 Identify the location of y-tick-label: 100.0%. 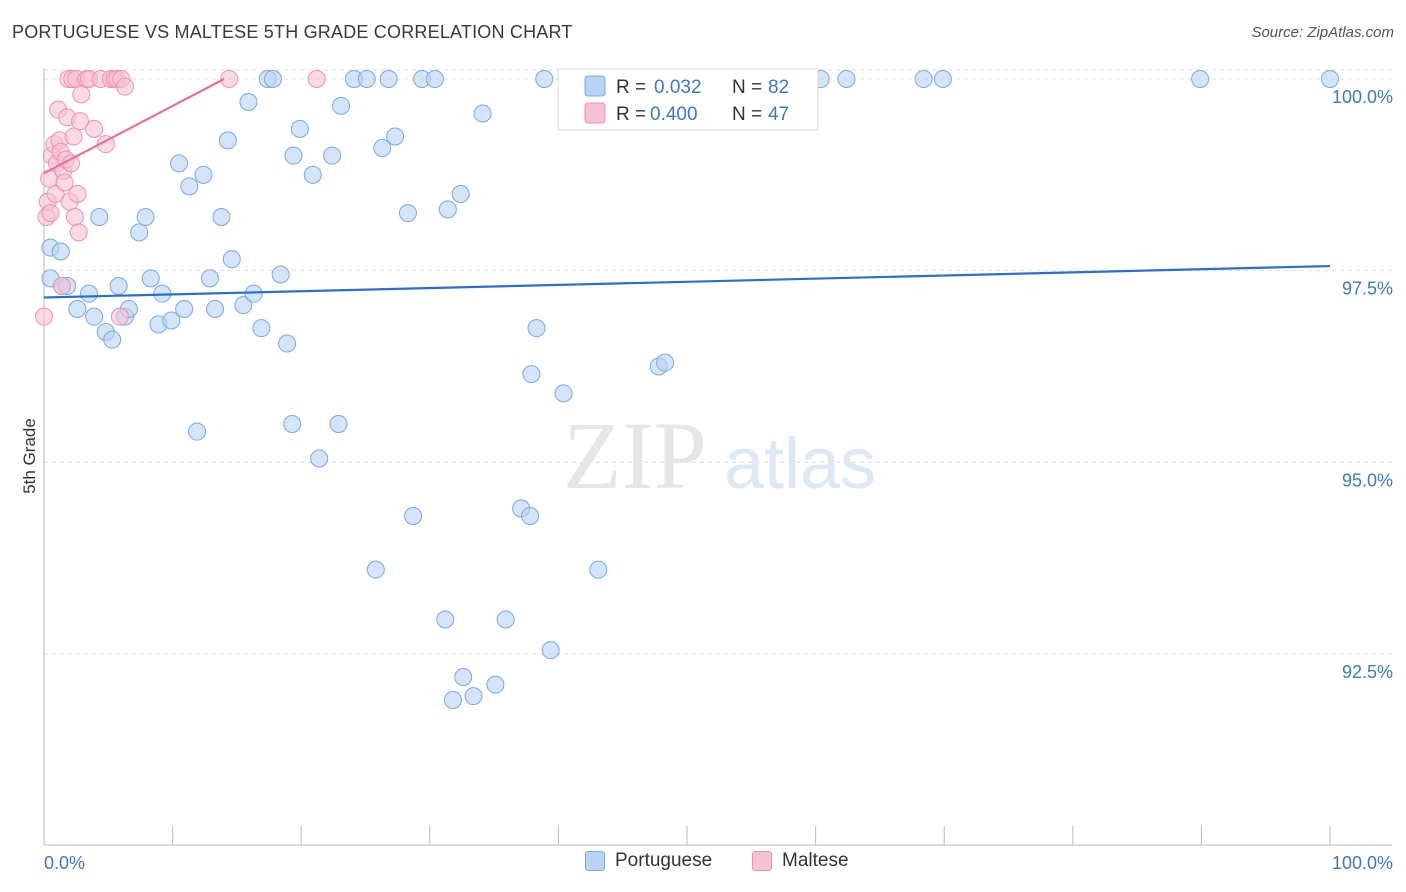
(1362, 97).